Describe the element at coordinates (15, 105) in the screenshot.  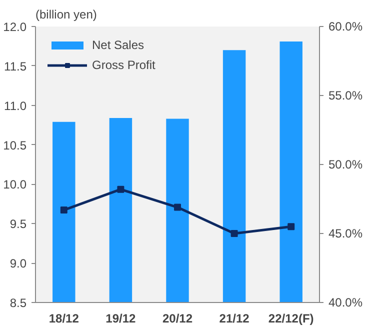
I see `y-tick-label: 11.0` at that location.